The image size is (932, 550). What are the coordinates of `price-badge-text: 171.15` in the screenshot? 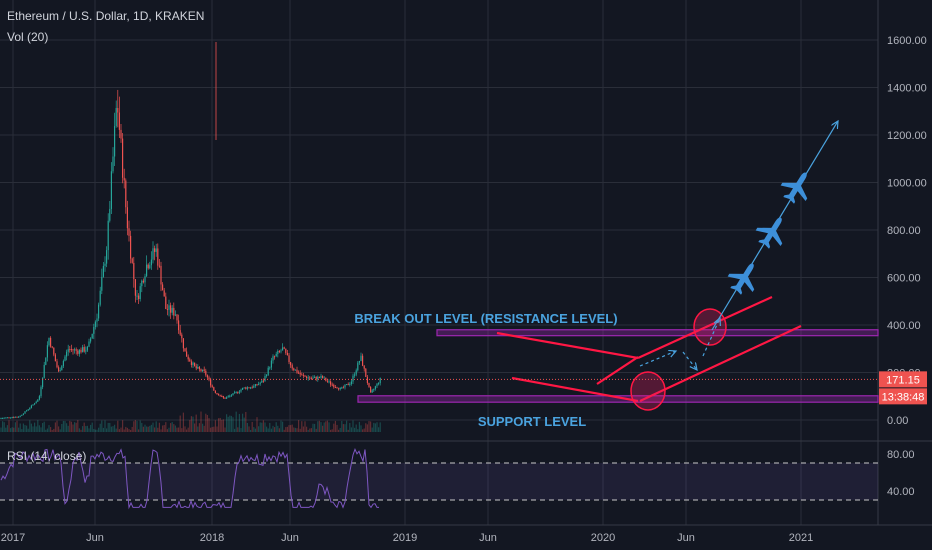 It's located at (903, 380).